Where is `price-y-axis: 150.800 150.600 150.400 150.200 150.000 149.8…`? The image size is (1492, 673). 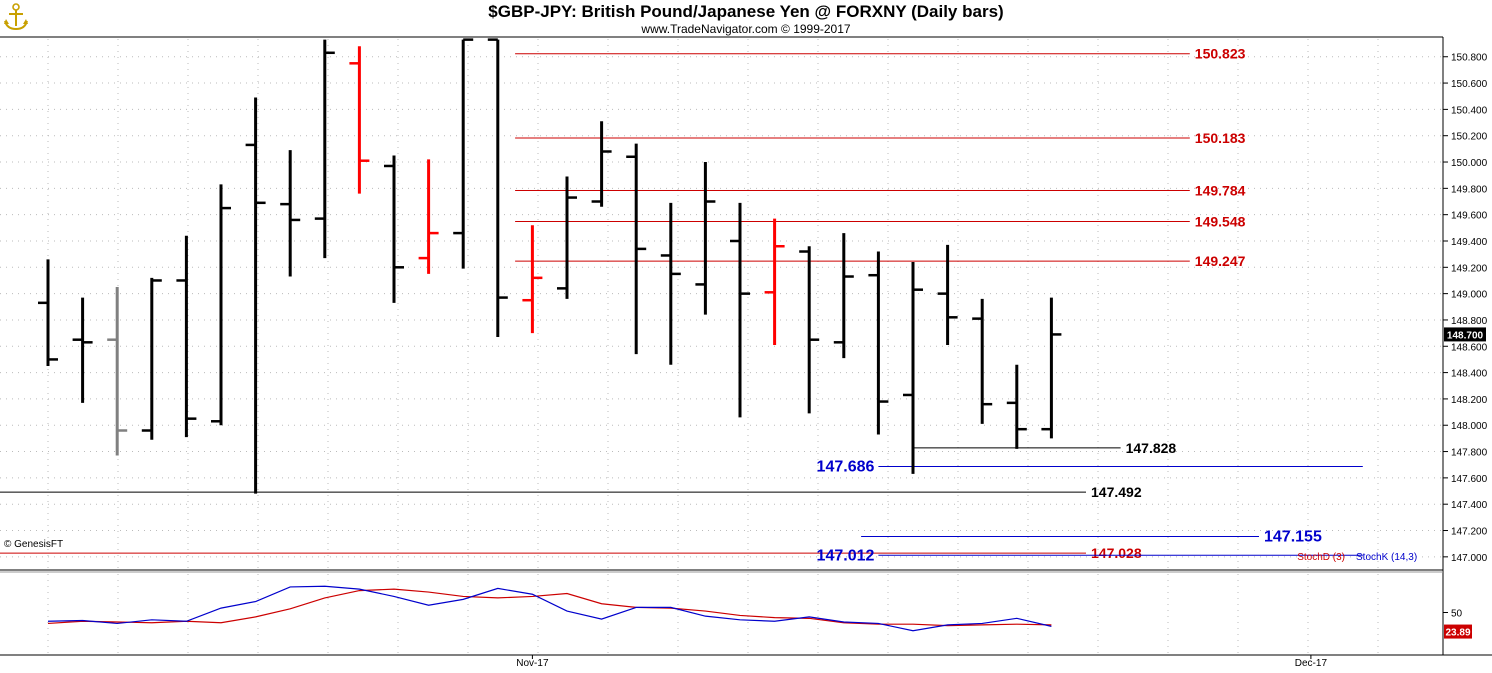 price-y-axis: 150.800 150.600 150.400 150.200 150.000 149.8… is located at coordinates (1465, 308).